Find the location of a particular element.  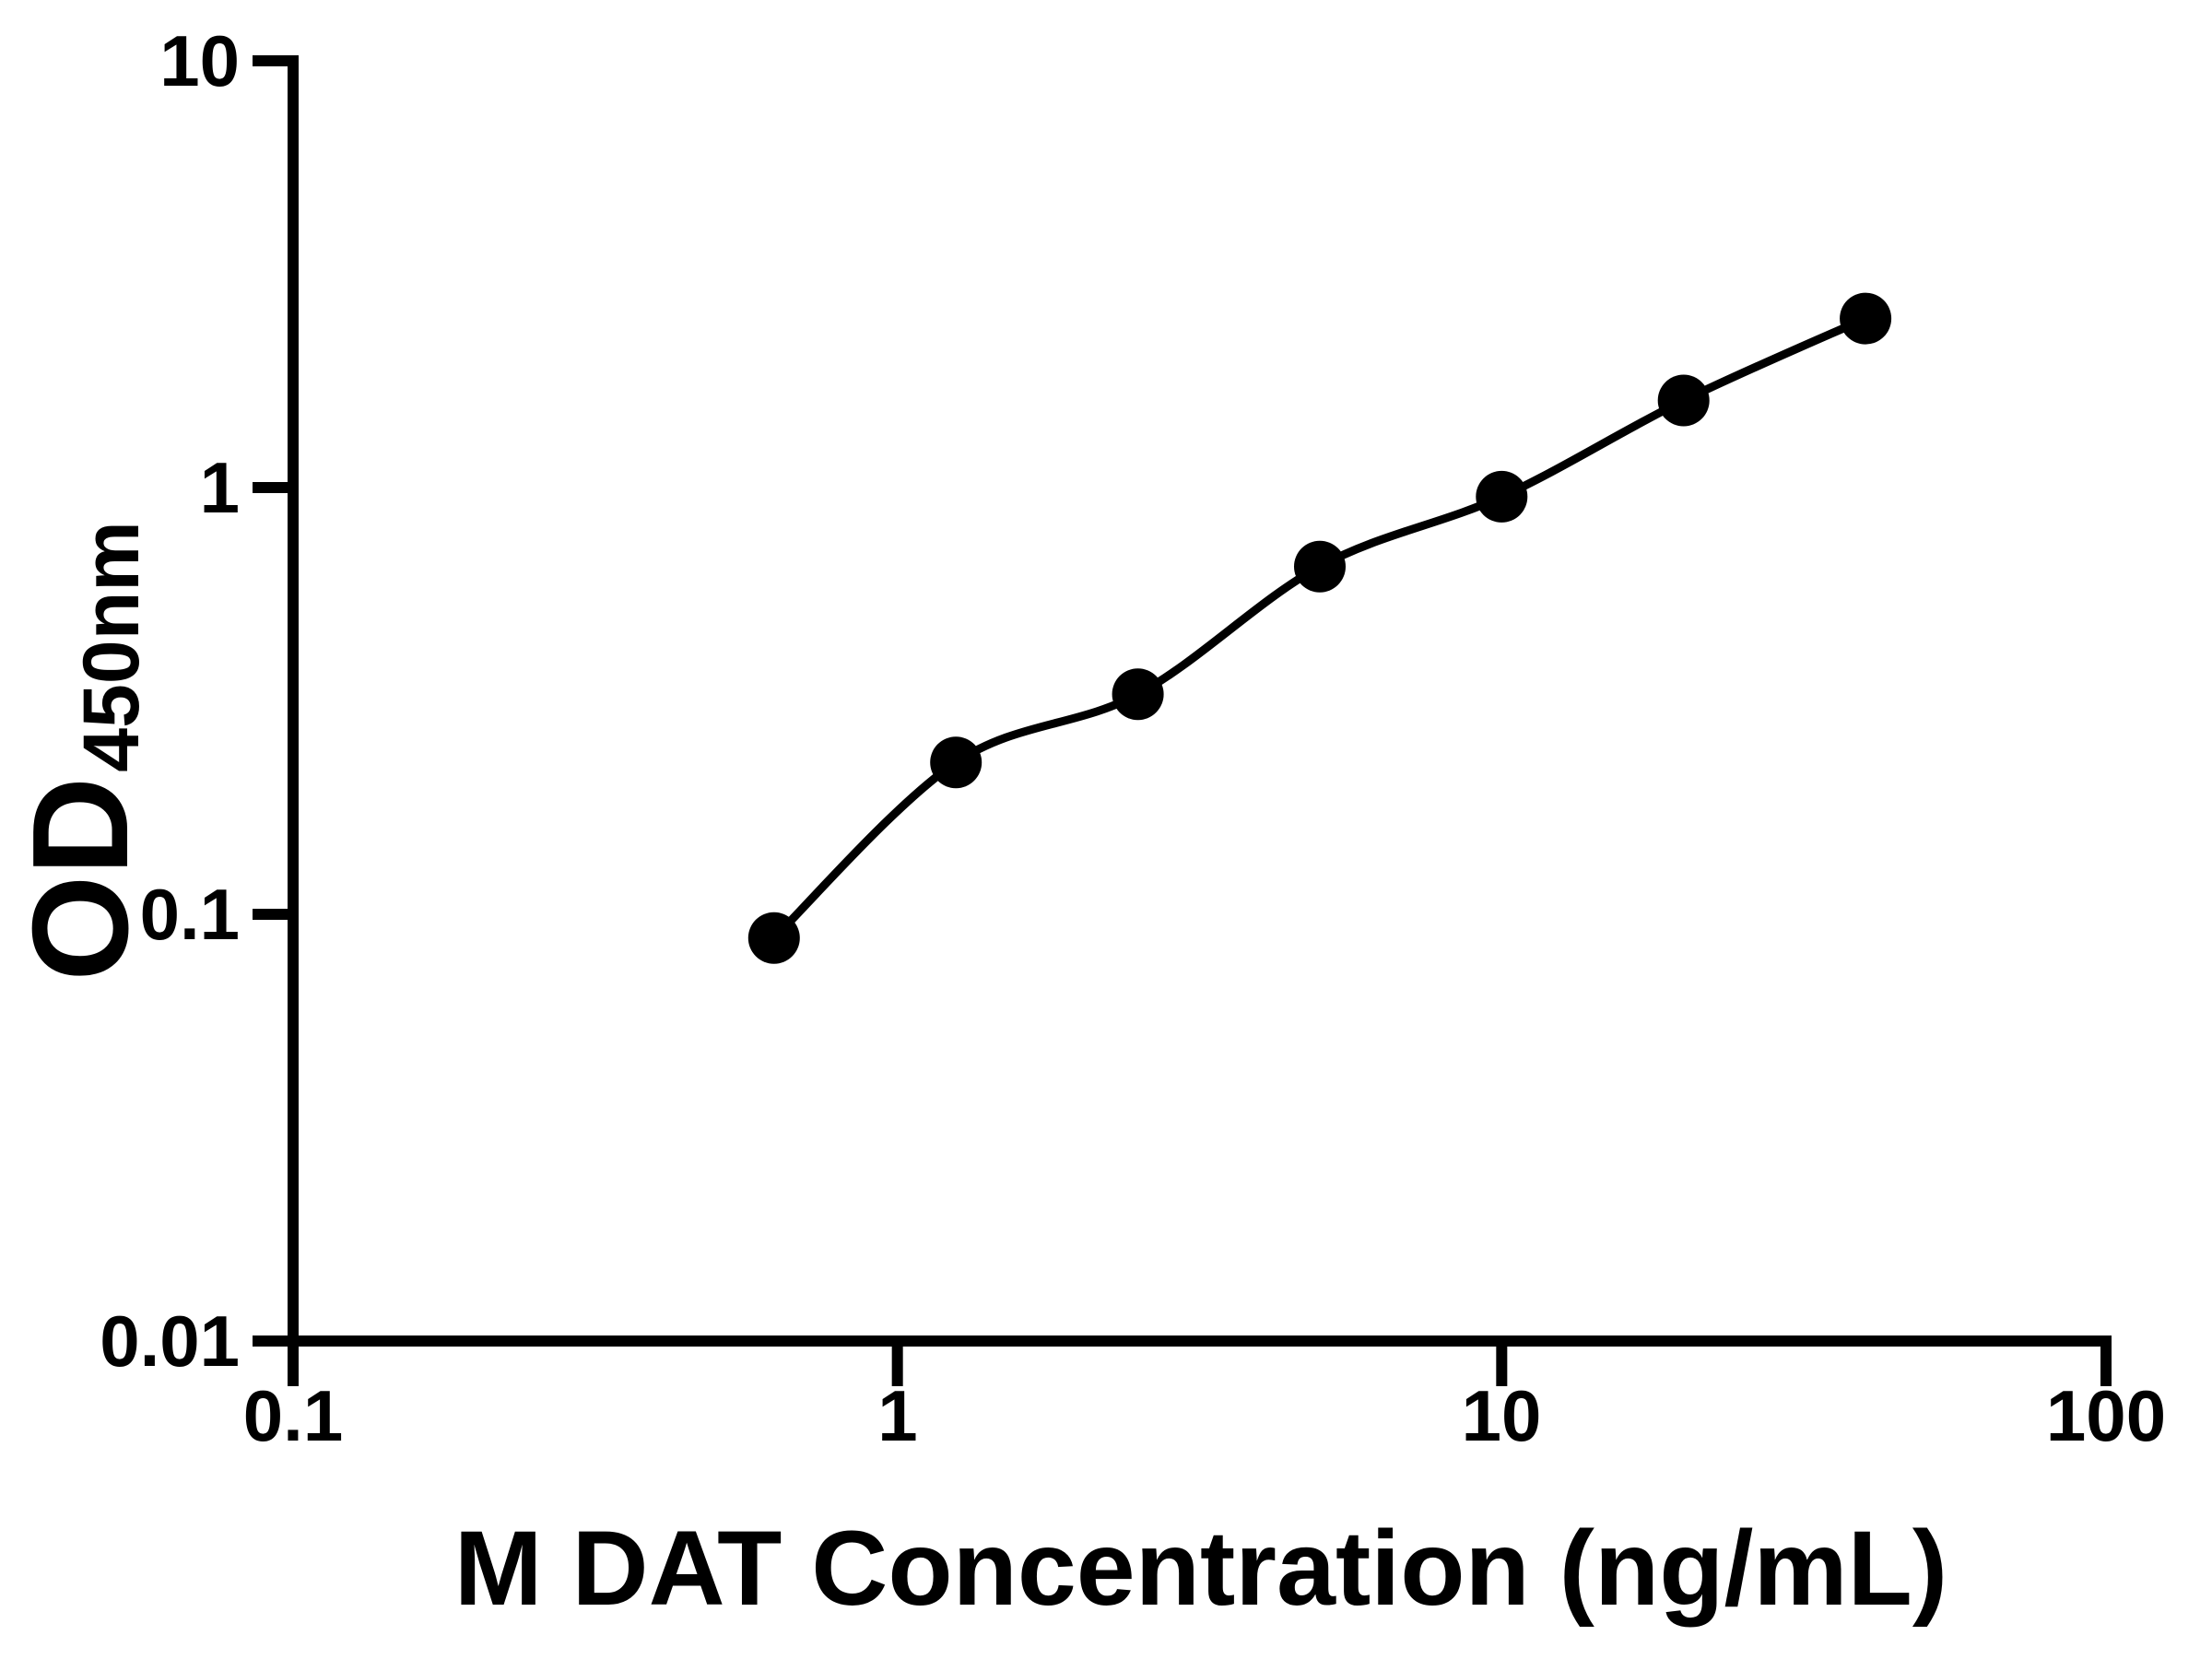

x-tick-label-10: 10 is located at coordinates (1501, 1415).